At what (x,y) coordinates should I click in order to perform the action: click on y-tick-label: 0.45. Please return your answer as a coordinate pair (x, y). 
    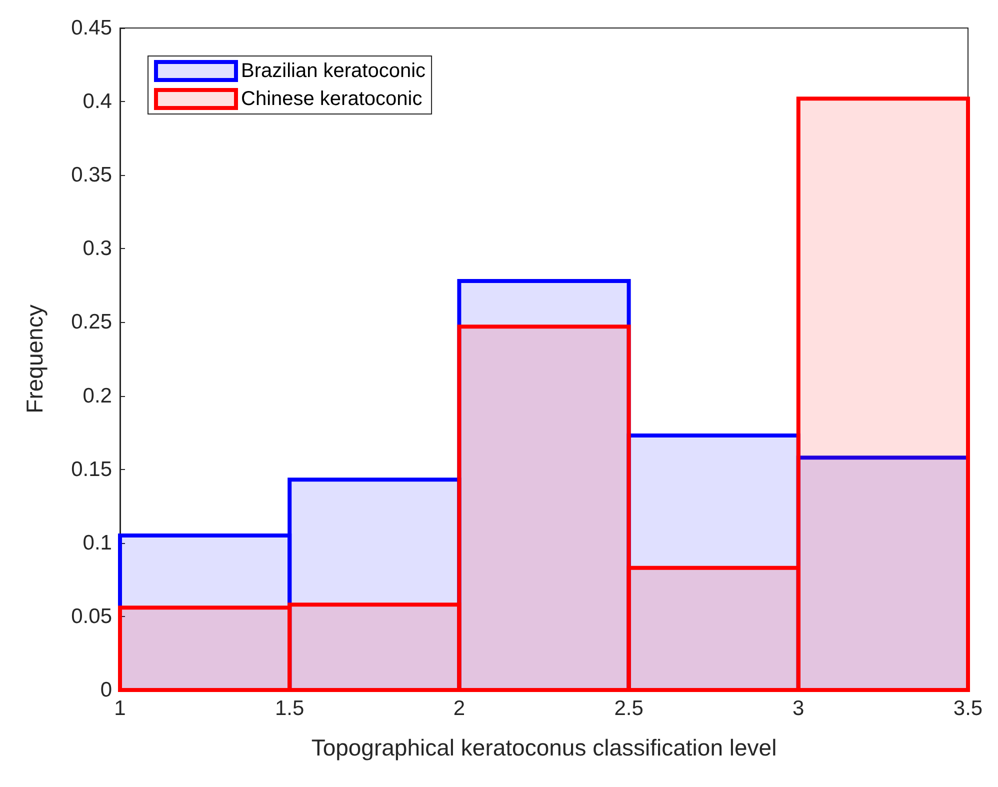
    Looking at the image, I should click on (91, 28).